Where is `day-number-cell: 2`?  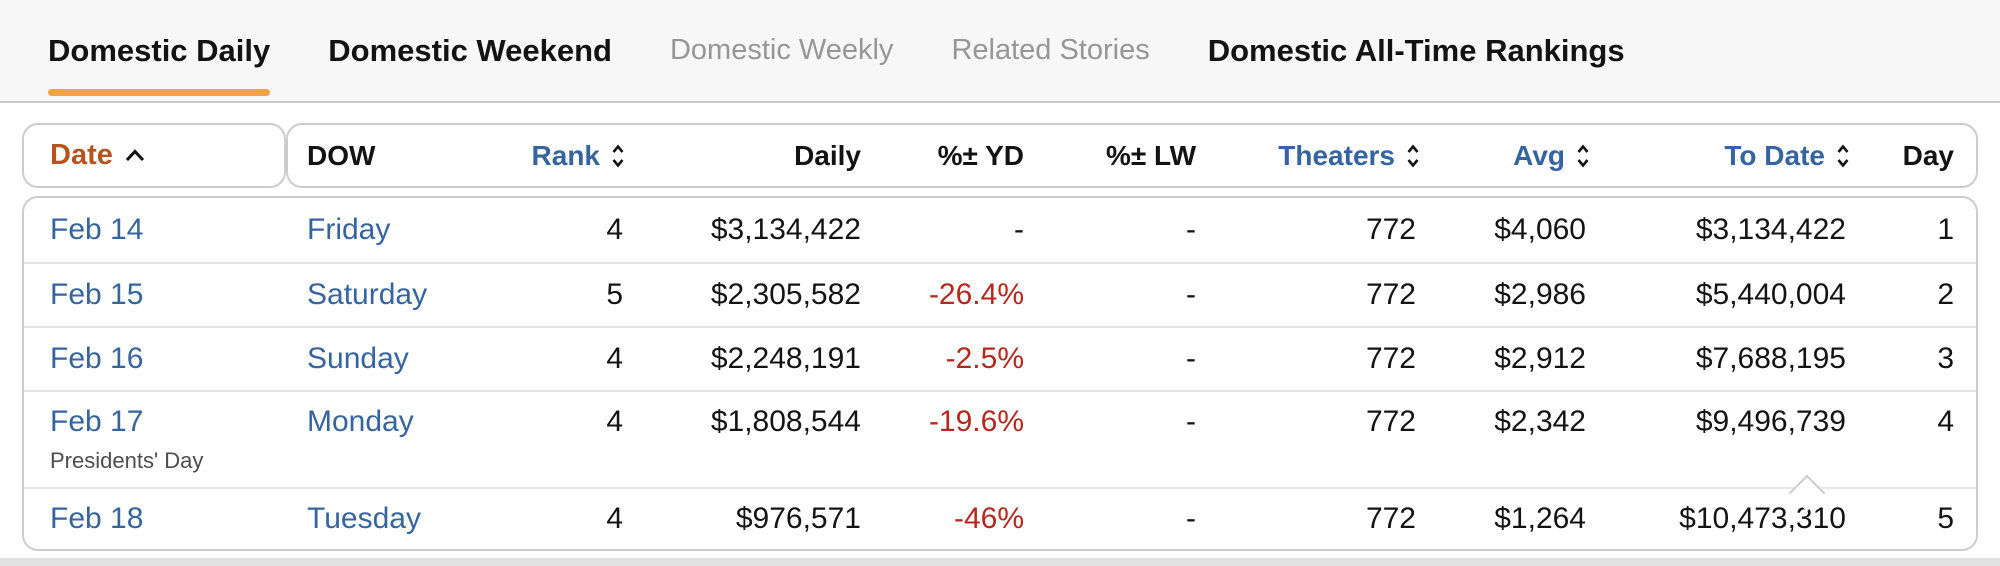
day-number-cell: 2 is located at coordinates (1945, 294).